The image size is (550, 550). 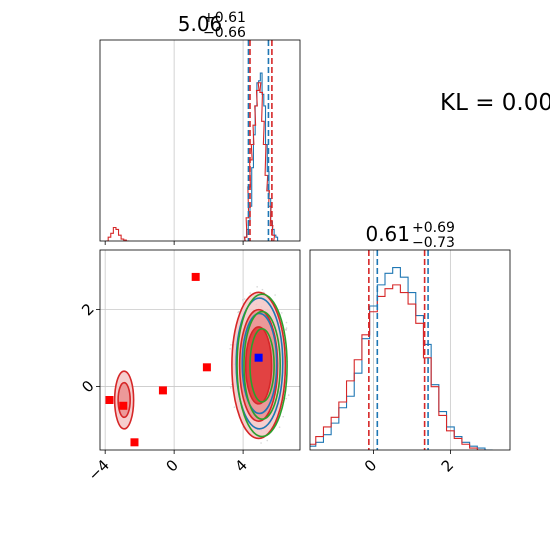 I want to click on bottom-right-frame, so click(x=410, y=350).